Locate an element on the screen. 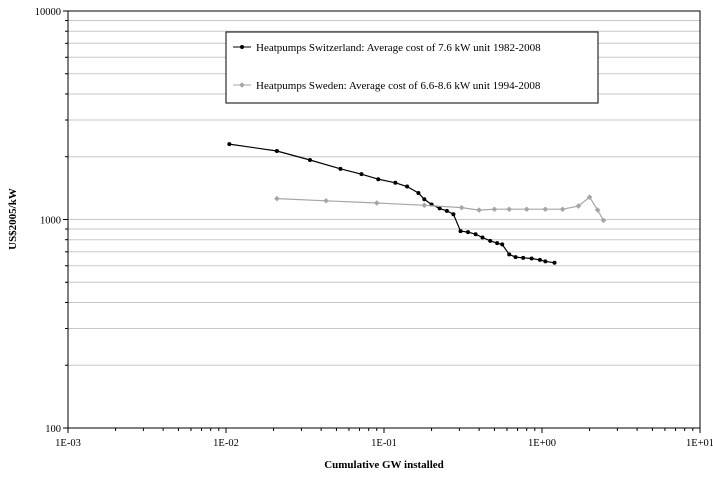 This screenshot has height=477, width=713. y-tick-label: 100 is located at coordinates (53, 429).